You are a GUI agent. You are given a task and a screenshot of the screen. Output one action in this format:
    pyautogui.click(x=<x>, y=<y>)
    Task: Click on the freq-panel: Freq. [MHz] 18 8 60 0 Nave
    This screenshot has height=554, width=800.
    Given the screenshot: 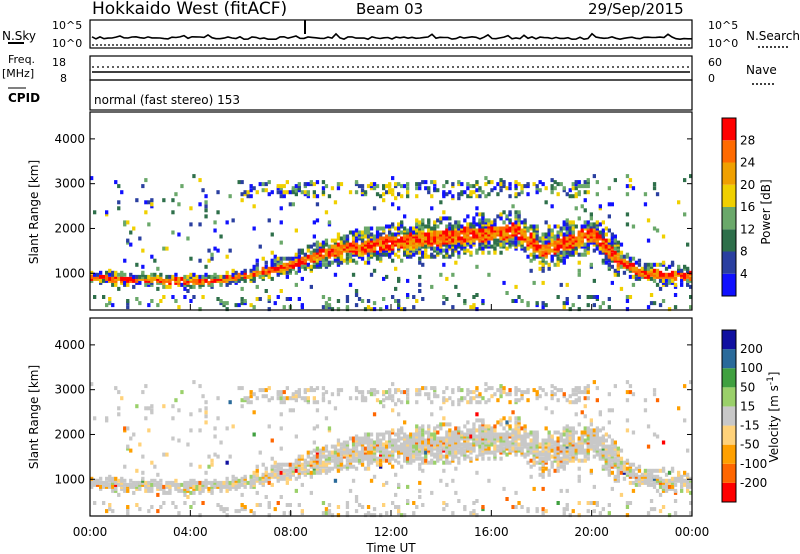 What is the action you would take?
    pyautogui.click(x=389, y=69)
    